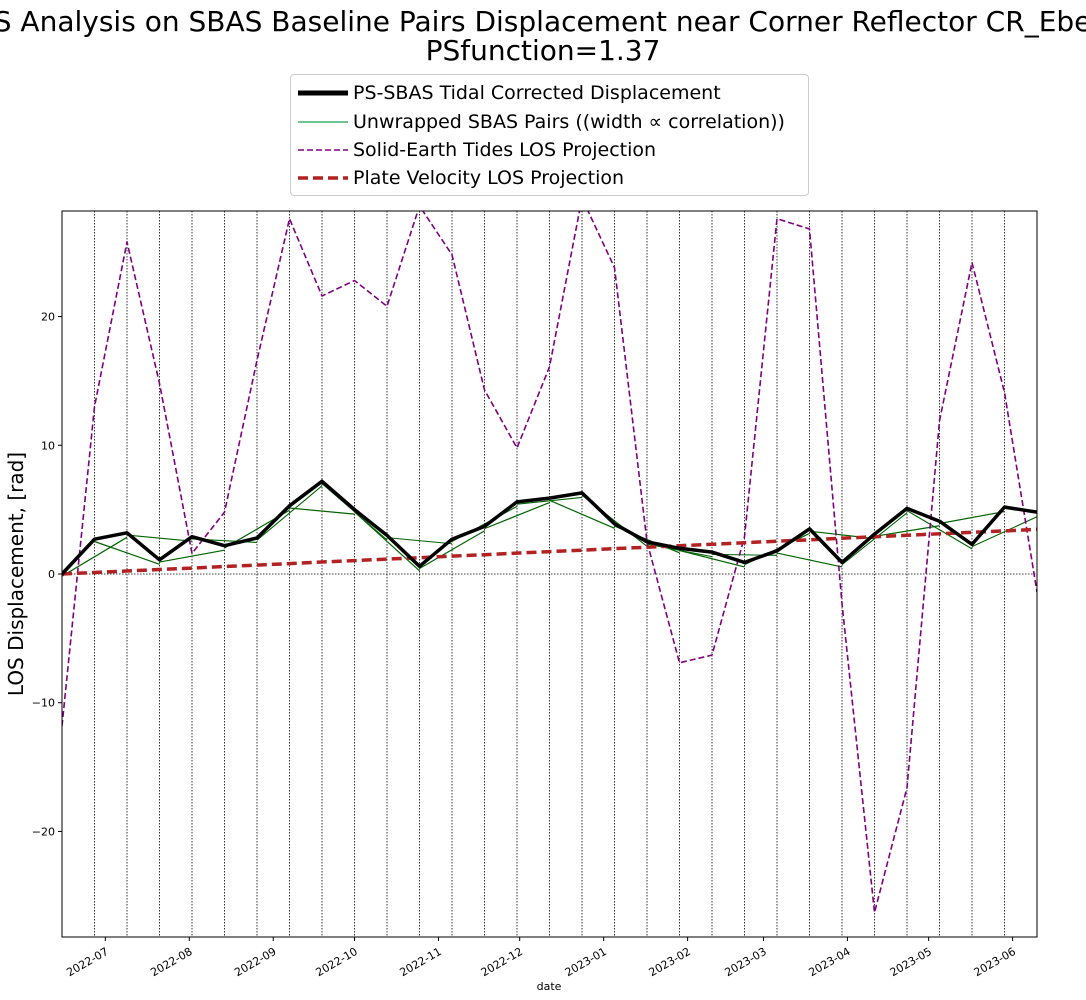 This screenshot has height=1000, width=1086. Describe the element at coordinates (51, 574) in the screenshot. I see `y-tick-label: 0` at that location.